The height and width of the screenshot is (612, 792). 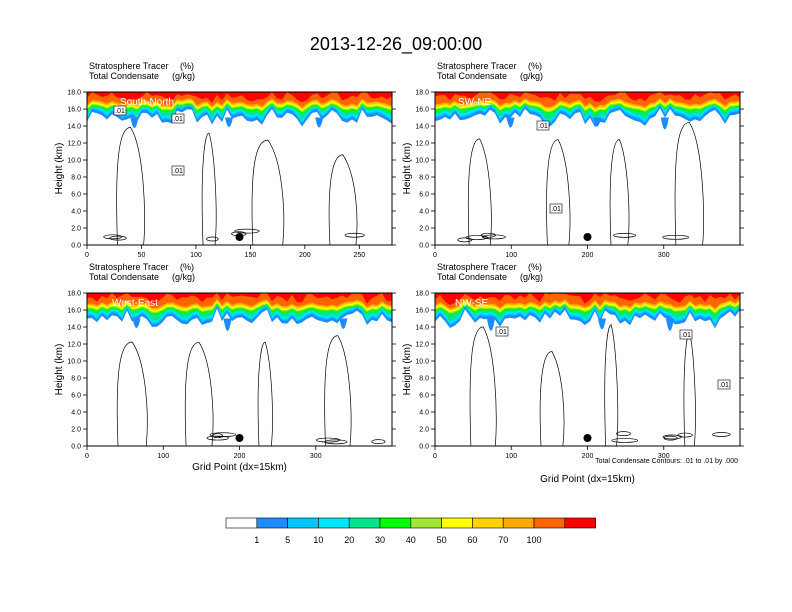 What do you see at coordinates (239, 237) in the screenshot?
I see `location-marker` at bounding box center [239, 237].